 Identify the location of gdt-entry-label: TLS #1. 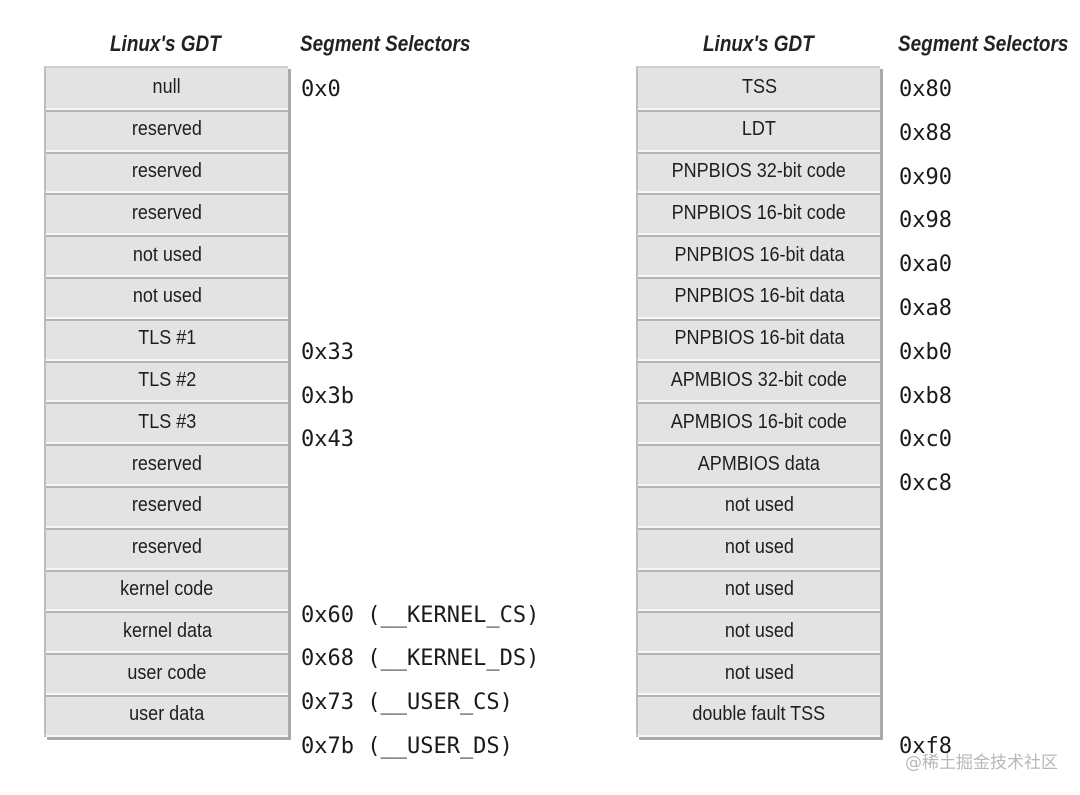
(167, 338).